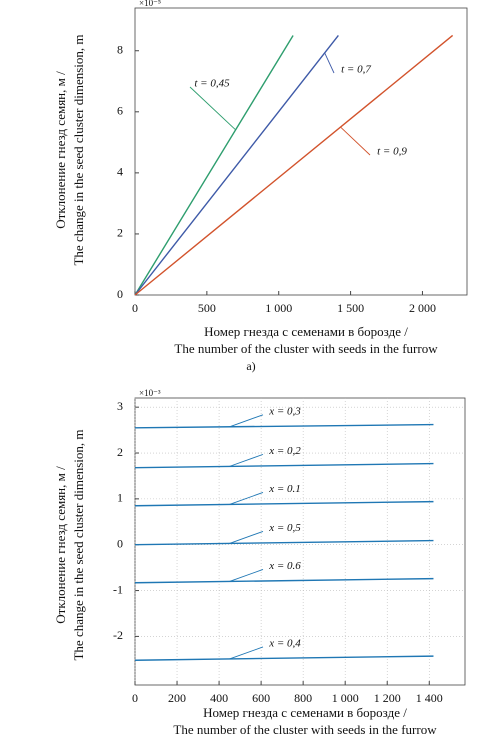  I want to click on y-tick-label: 4, so click(120, 172).